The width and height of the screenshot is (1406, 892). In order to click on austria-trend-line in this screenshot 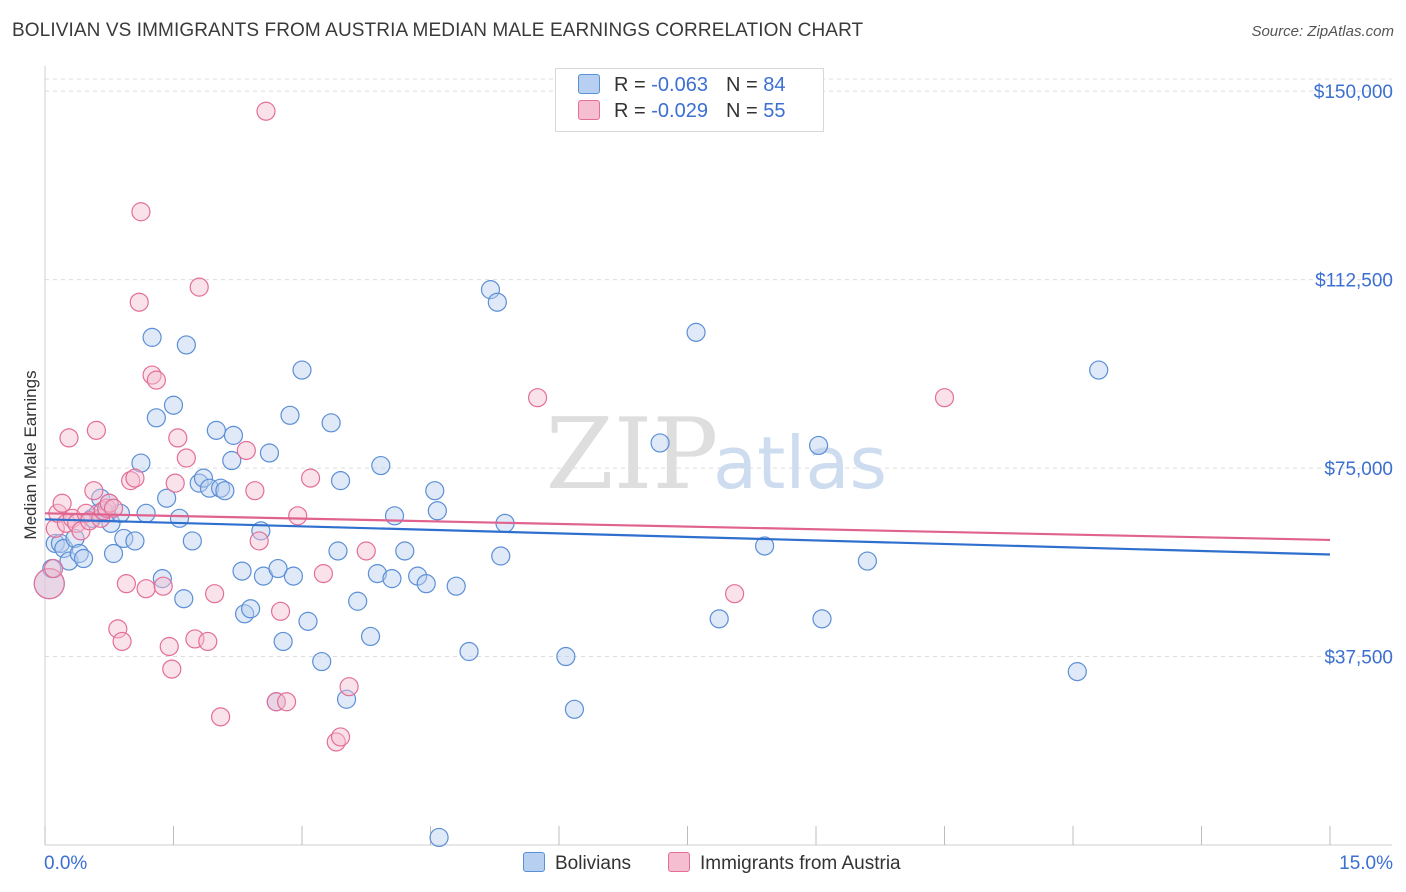, I will do `click(687, 527)`.